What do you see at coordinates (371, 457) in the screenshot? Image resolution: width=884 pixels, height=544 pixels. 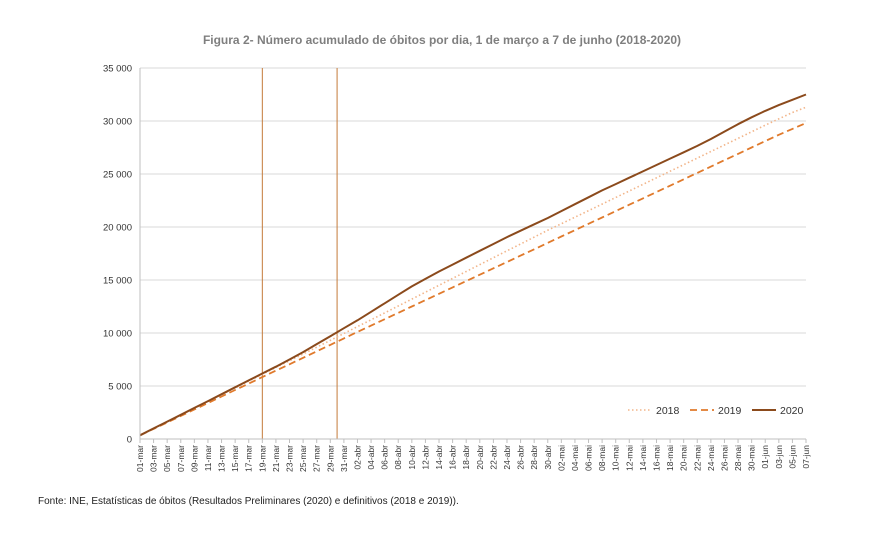 I see `x-tick-label: 04-abr` at bounding box center [371, 457].